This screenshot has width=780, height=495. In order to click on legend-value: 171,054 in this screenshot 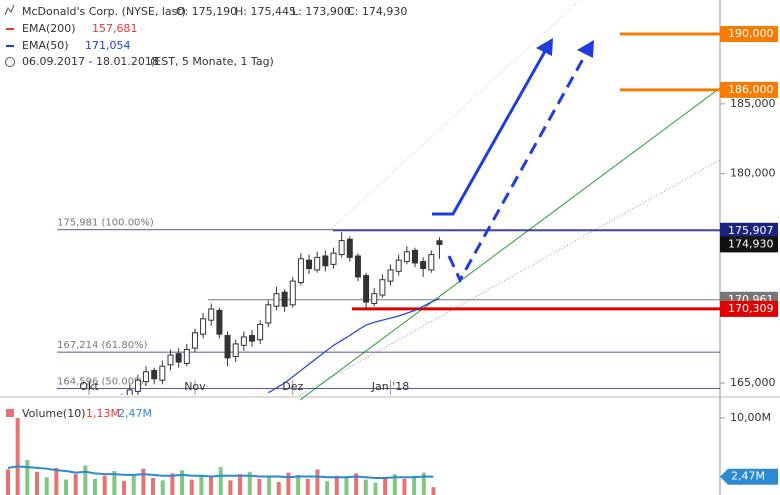, I will do `click(108, 45)`.